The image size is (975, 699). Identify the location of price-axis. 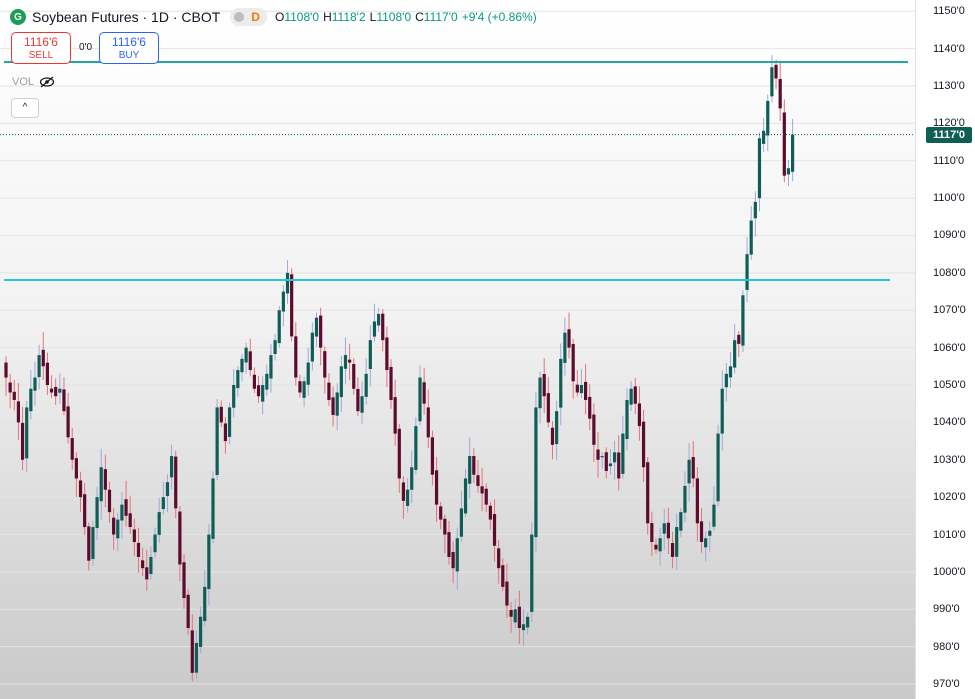
(945, 349).